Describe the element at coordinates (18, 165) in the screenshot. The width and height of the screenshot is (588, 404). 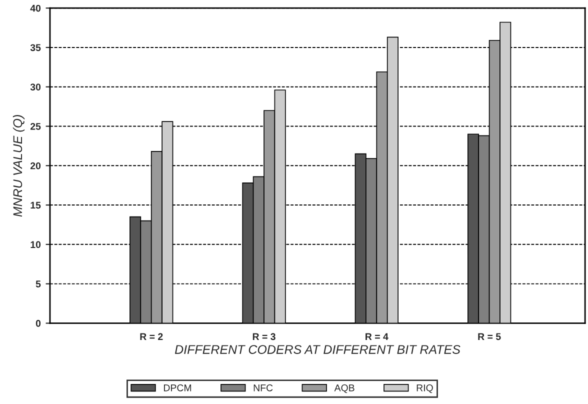
I see `y-axis-title: MNRU VALUE (Q)` at that location.